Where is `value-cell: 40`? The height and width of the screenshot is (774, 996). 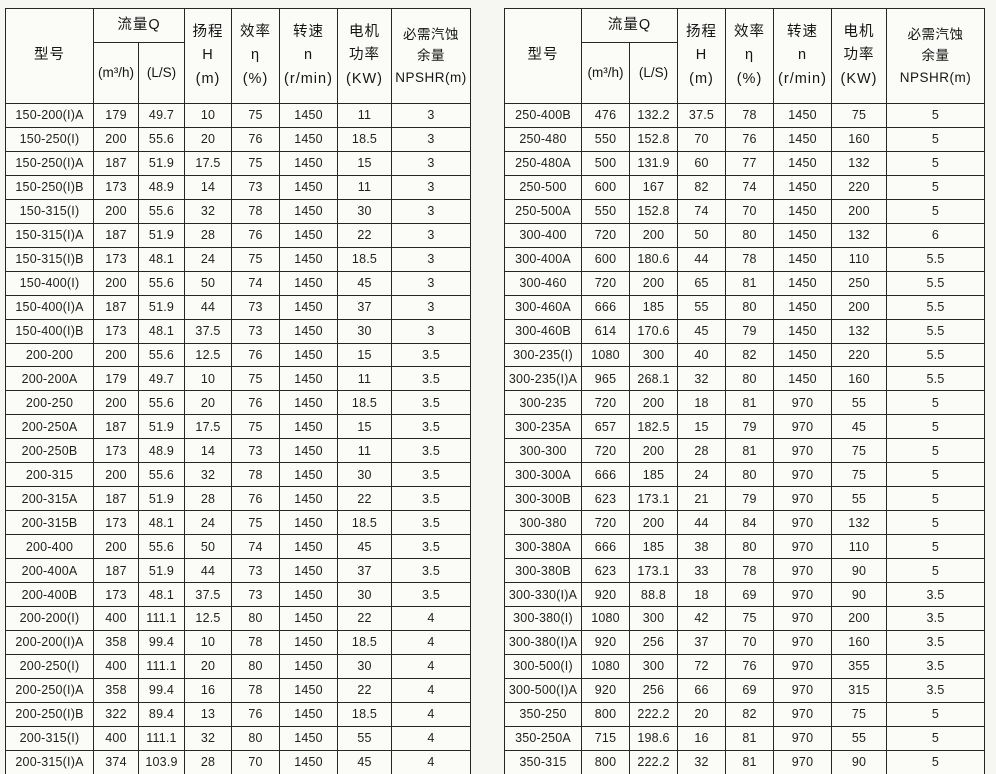
value-cell: 40 is located at coordinates (701, 355).